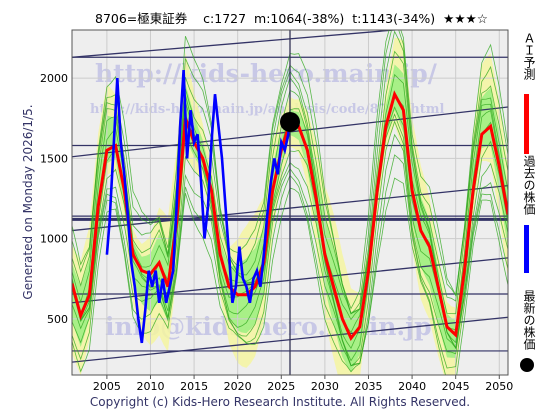 The image size is (560, 420). I want to click on x-tick-label: 2045, so click(456, 386).